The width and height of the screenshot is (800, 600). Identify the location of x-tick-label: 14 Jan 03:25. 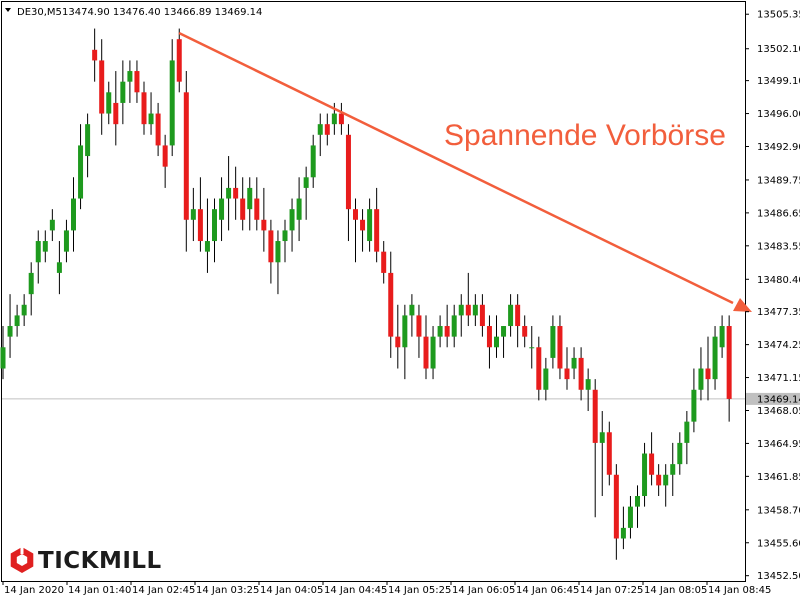
(227, 590).